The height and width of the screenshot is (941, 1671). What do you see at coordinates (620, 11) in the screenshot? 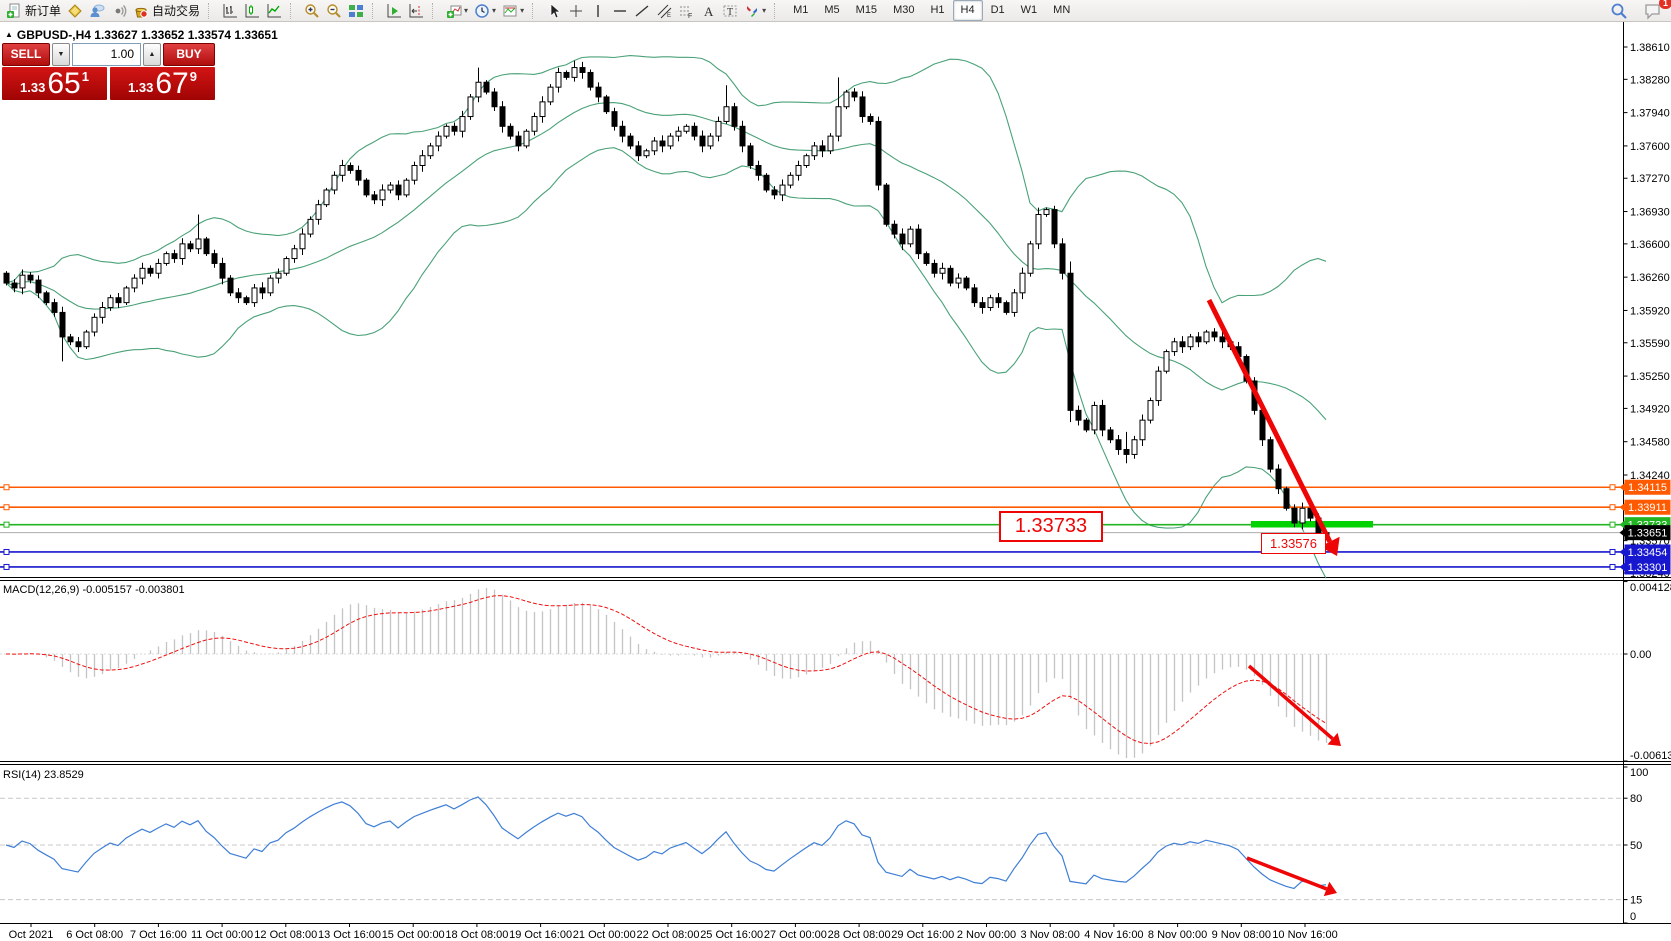
I see `horizontal-line-button` at bounding box center [620, 11].